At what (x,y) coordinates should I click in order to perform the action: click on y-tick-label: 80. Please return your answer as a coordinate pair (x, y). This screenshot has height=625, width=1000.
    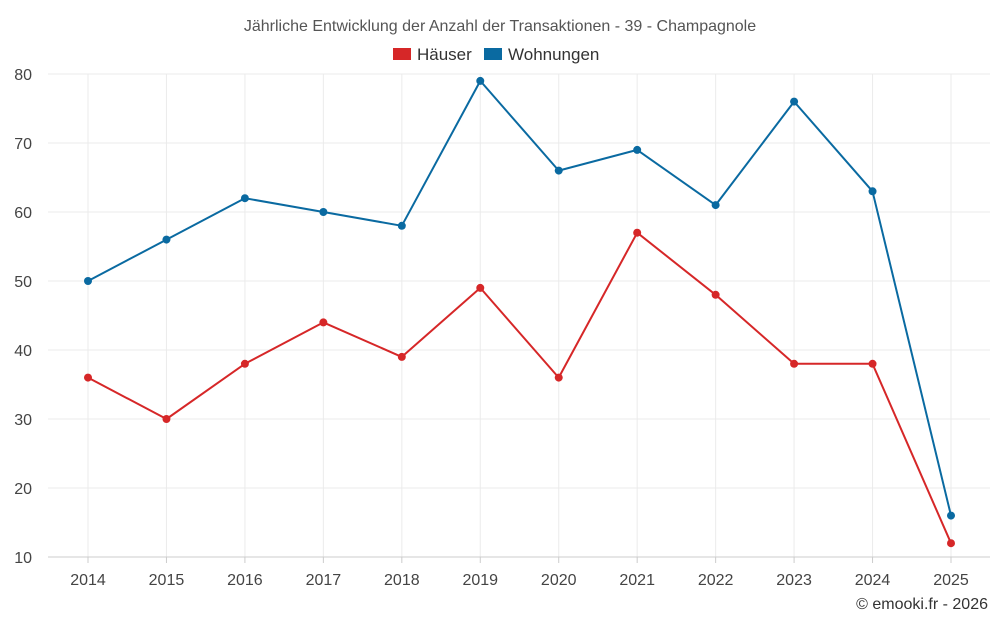
    Looking at the image, I should click on (23, 75).